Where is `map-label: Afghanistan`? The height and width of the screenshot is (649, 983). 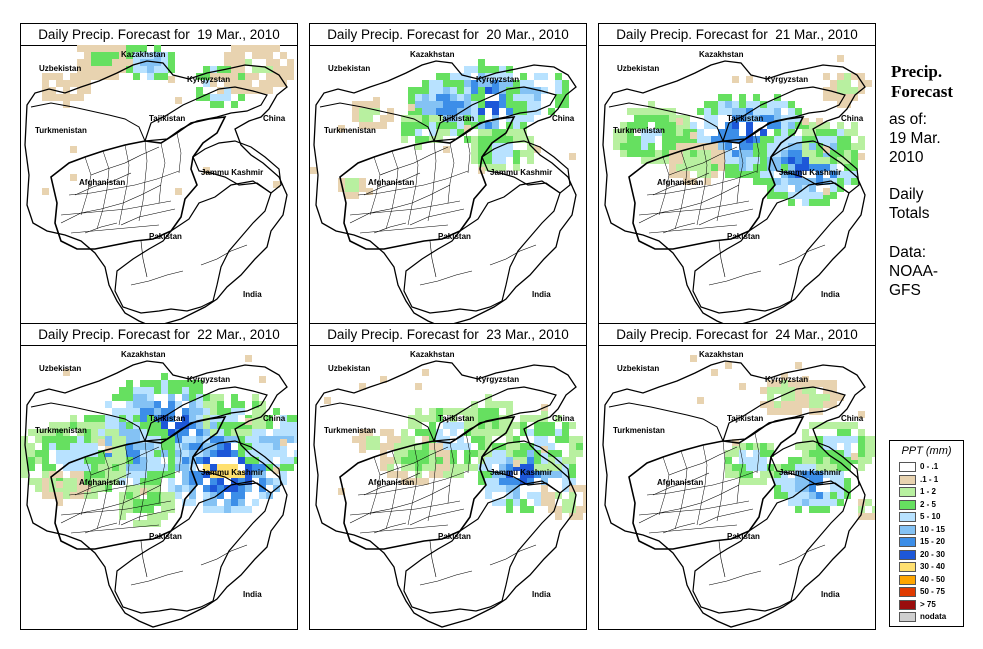
map-label: Afghanistan is located at coordinates (102, 482).